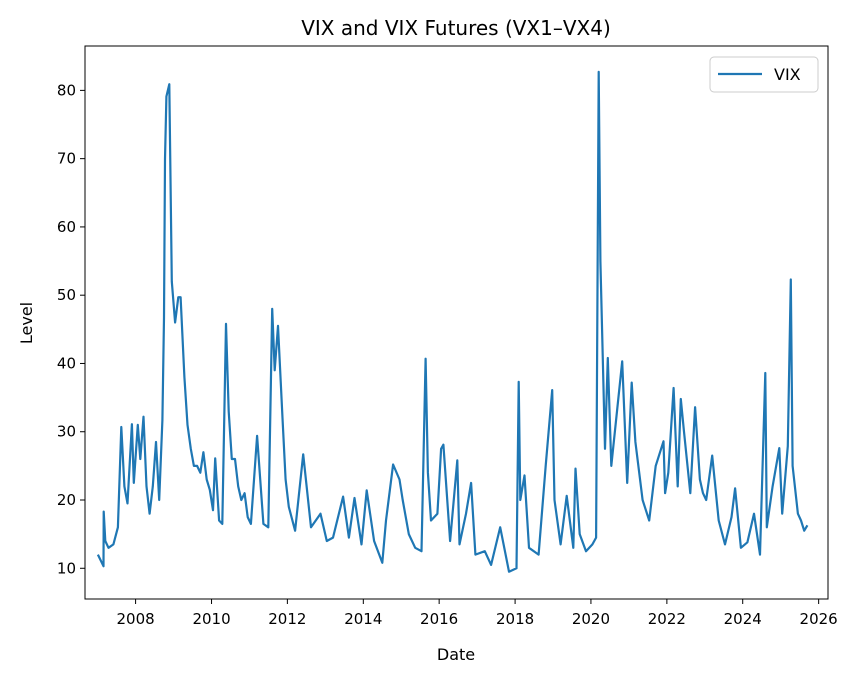 This screenshot has height=678, width=845. Describe the element at coordinates (66, 363) in the screenshot. I see `y-tick-label: 40` at that location.